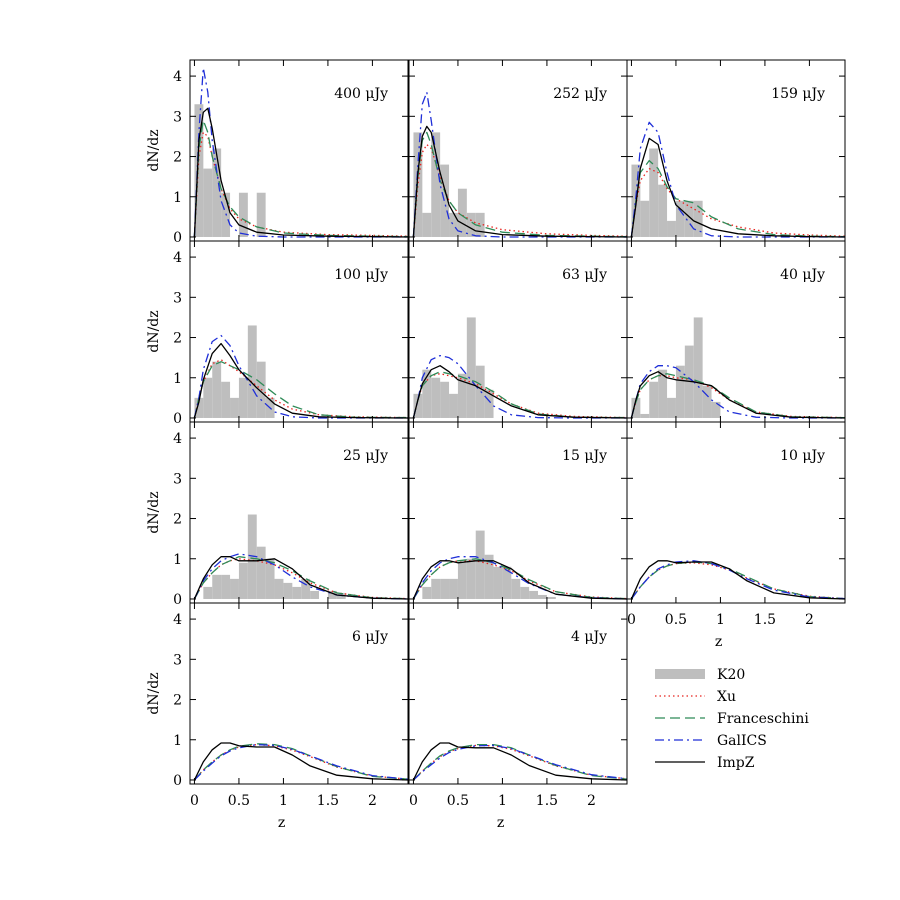 This screenshot has width=900, height=900. What do you see at coordinates (680, 674) in the screenshot?
I see `legend-swatch-k20` at bounding box center [680, 674].